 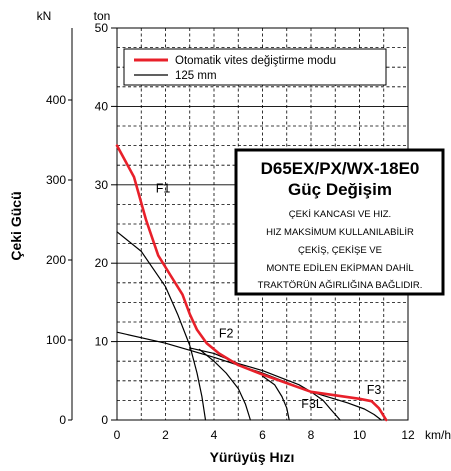 What do you see at coordinates (102, 342) in the screenshot?
I see `ton-tick-label: 10` at bounding box center [102, 342].